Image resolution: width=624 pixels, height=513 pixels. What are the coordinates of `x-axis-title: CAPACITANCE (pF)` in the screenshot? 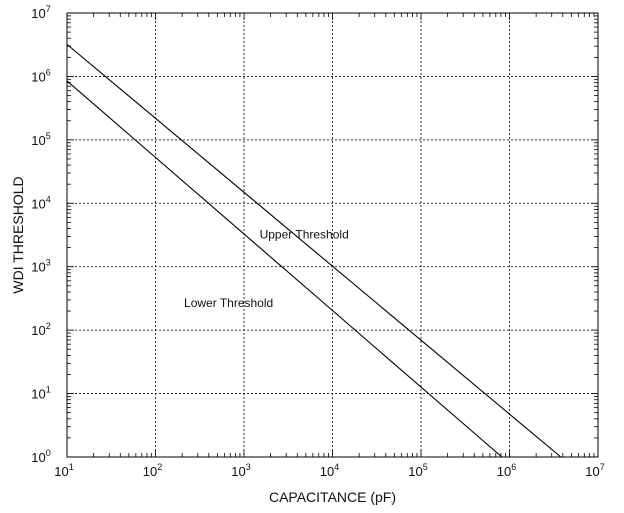 It's located at (332, 497).